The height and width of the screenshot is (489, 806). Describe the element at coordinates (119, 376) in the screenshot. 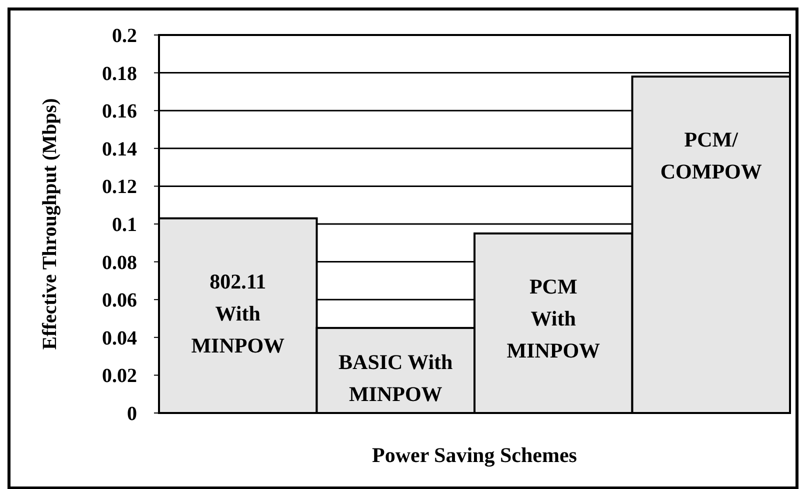

I see `y-tick-label: 0.02` at that location.